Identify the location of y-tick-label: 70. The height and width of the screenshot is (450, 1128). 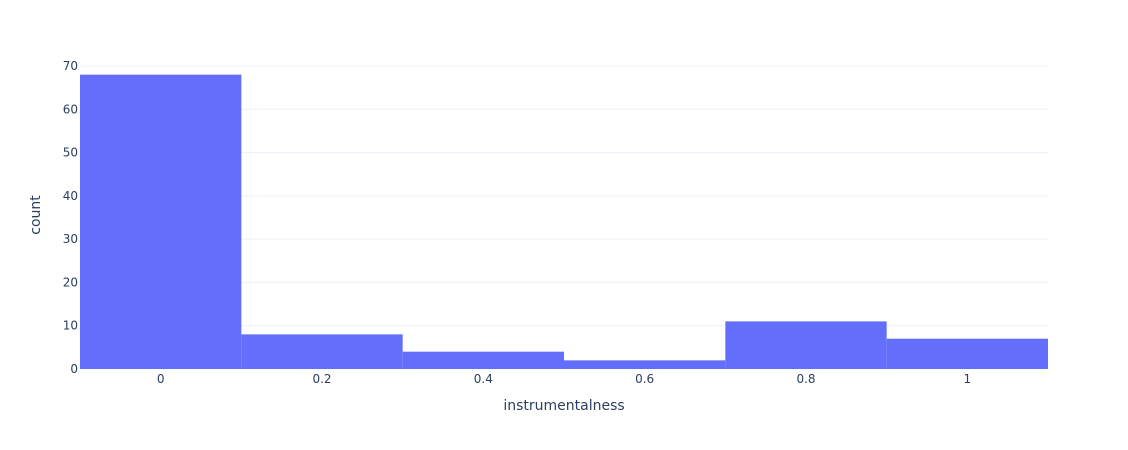
(70, 66).